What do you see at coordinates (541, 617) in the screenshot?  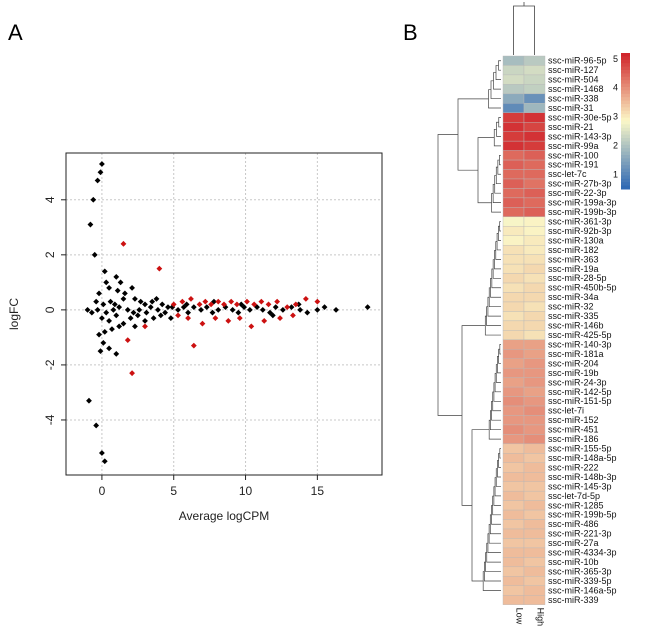 I see `column-label-1: High` at bounding box center [541, 617].